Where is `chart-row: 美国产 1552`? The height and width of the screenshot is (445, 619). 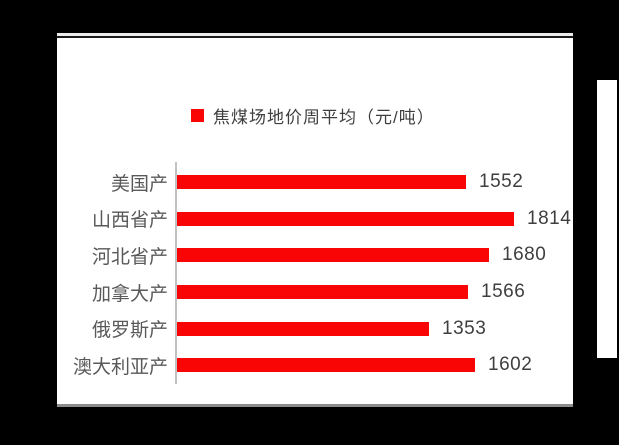
chart-row: 美国产 1552 is located at coordinates (315, 182).